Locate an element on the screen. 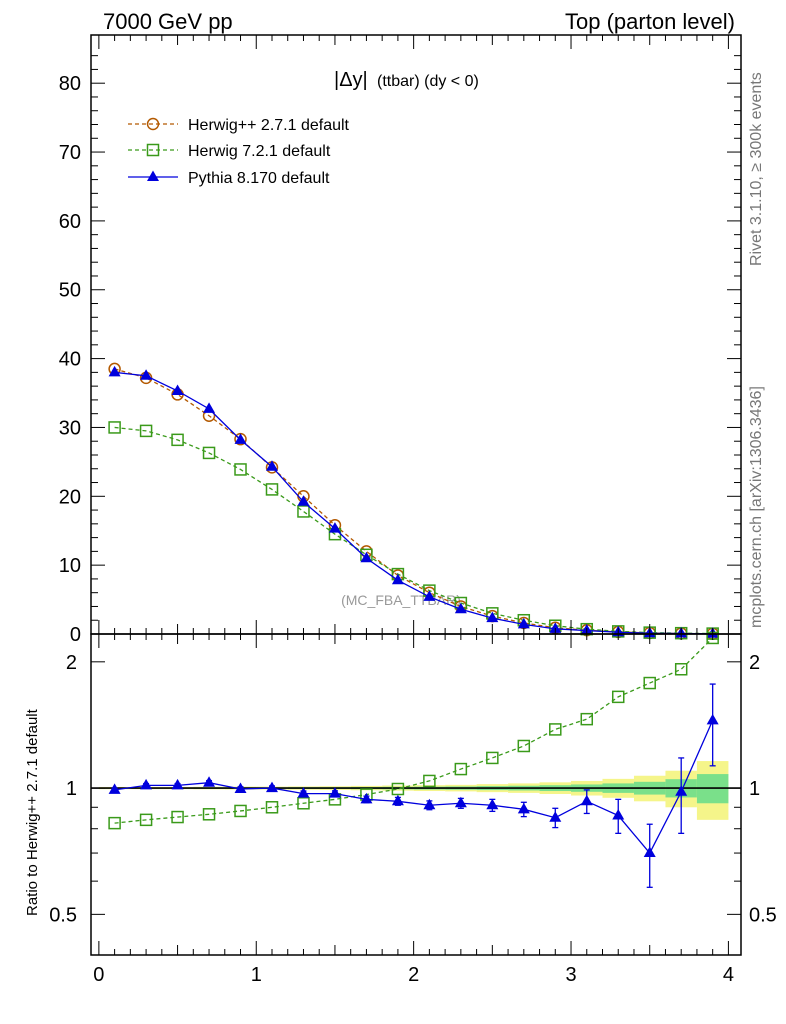 The width and height of the screenshot is (786, 1024). ratio-y-tick-label: 2 is located at coordinates (71, 663).